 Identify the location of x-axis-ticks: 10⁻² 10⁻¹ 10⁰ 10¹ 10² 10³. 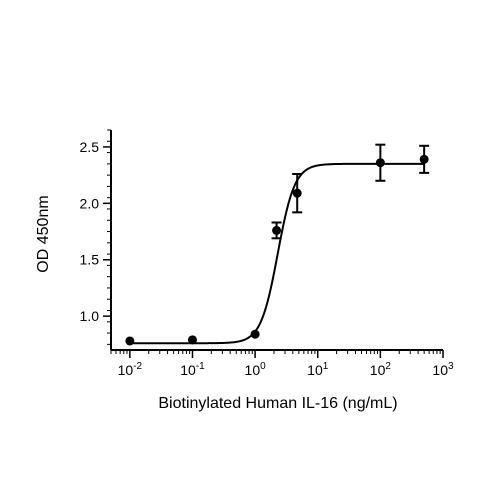
(282, 364).